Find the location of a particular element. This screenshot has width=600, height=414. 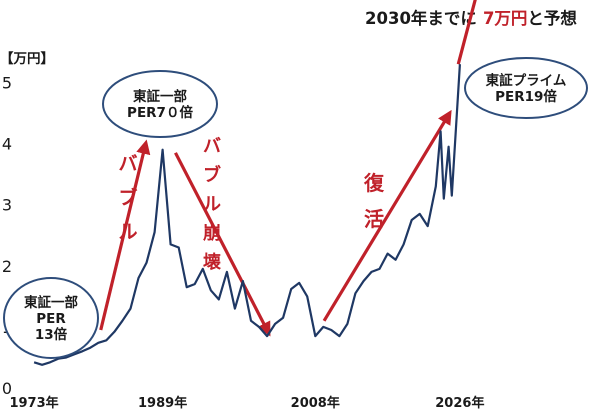

x-tick-label: 2008年 is located at coordinates (315, 402).